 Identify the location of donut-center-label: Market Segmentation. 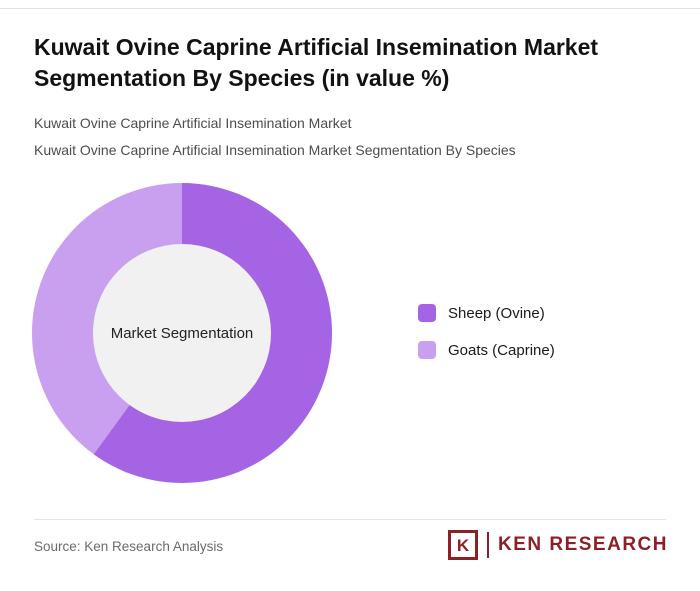
(182, 333).